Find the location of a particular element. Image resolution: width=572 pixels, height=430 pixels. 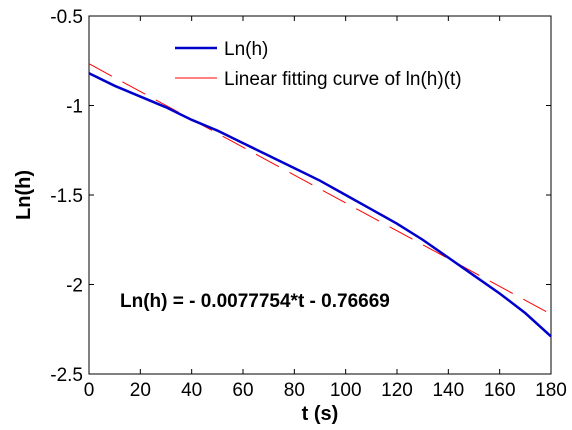

legend-label-ln-h: Ln(h) is located at coordinates (246, 49).